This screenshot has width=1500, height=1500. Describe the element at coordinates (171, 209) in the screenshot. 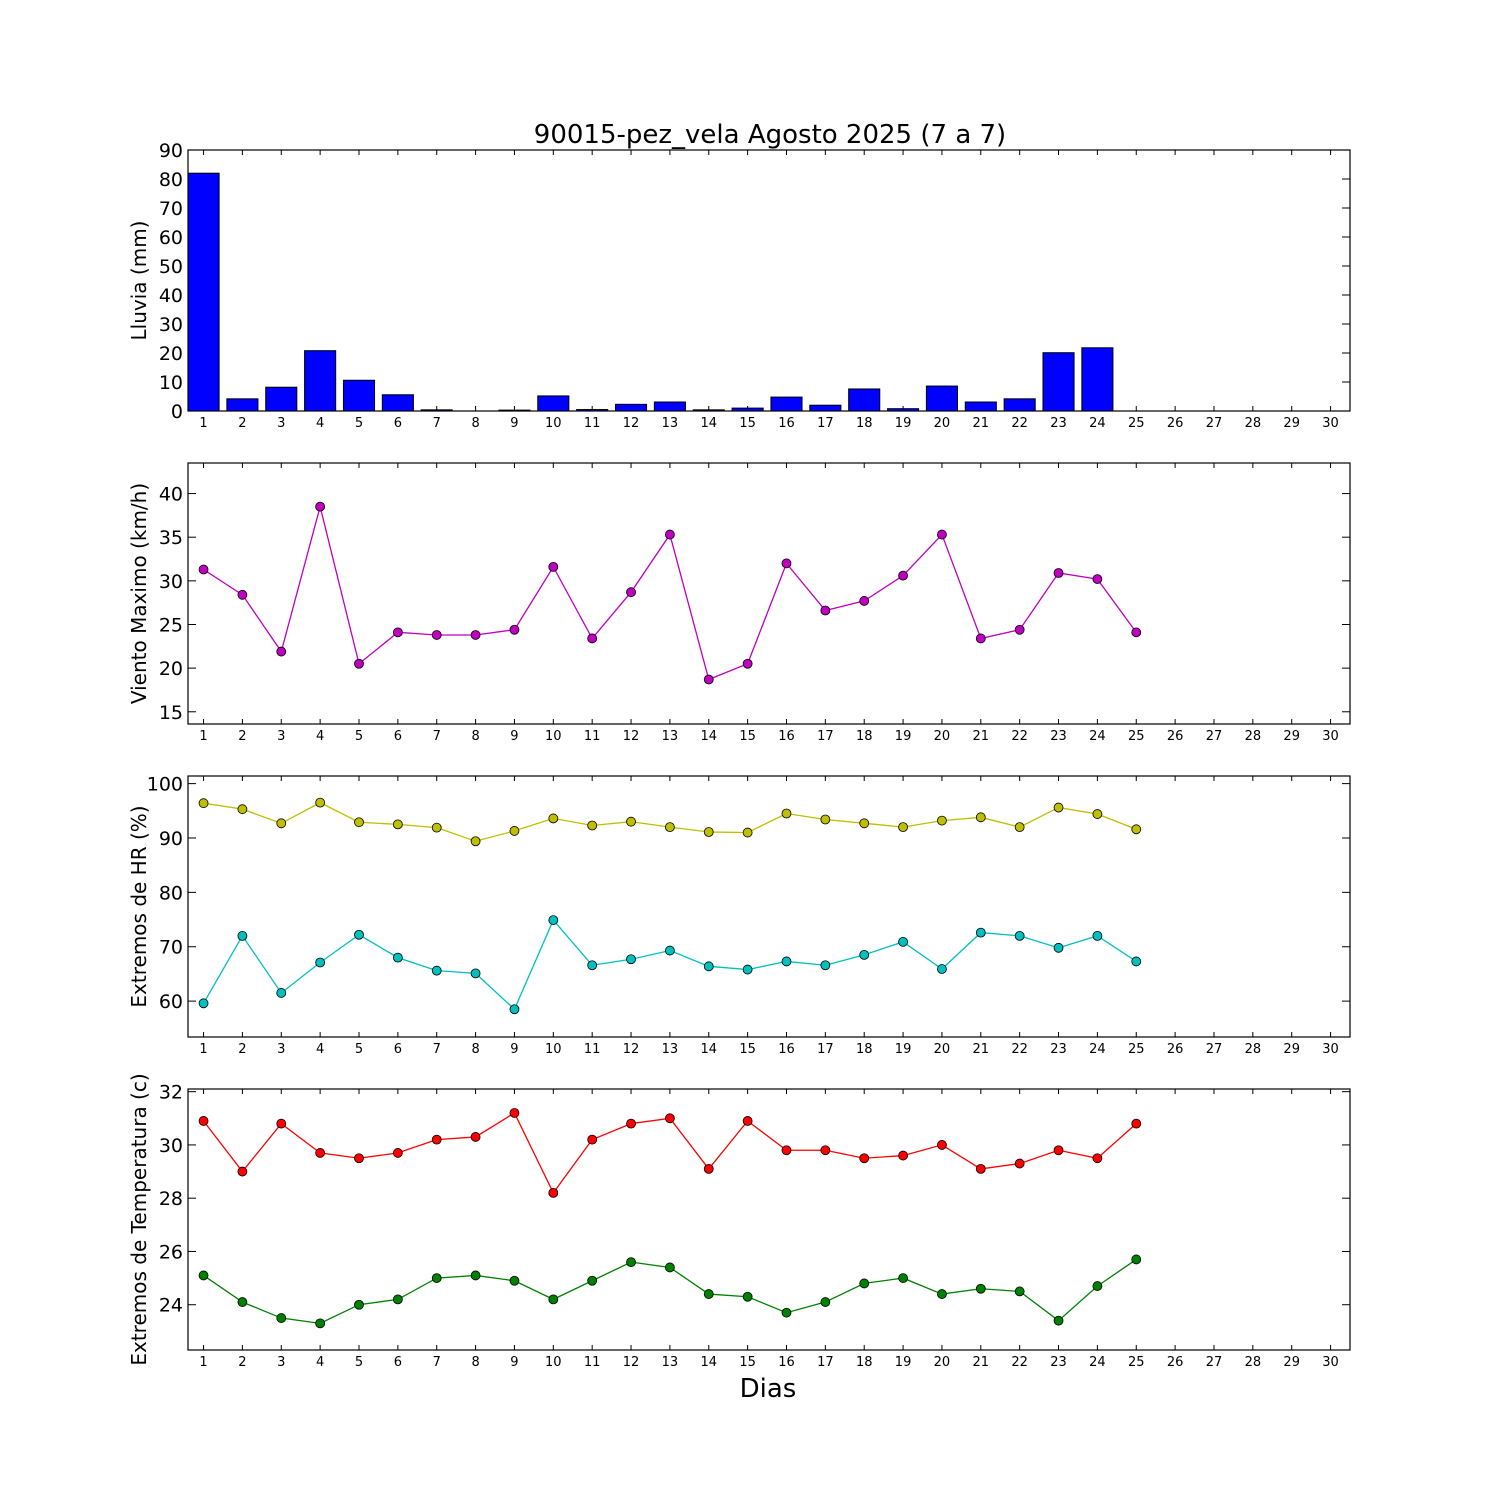

I see `y-tick-label: 70` at that location.